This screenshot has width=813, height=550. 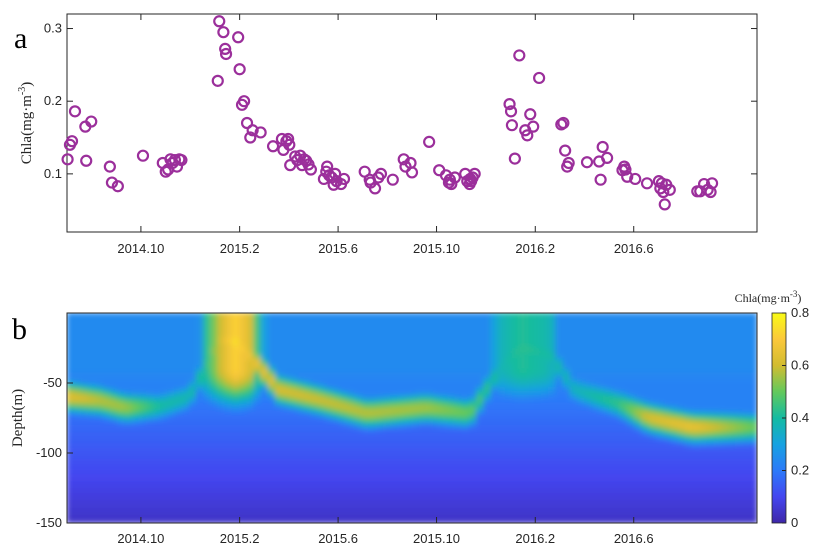 I want to click on data-point, so click(x=375, y=188).